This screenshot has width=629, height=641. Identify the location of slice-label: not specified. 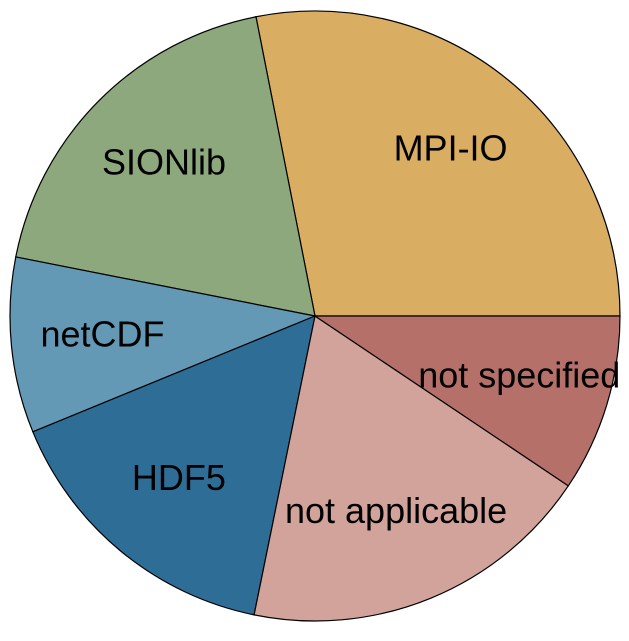
(519, 375).